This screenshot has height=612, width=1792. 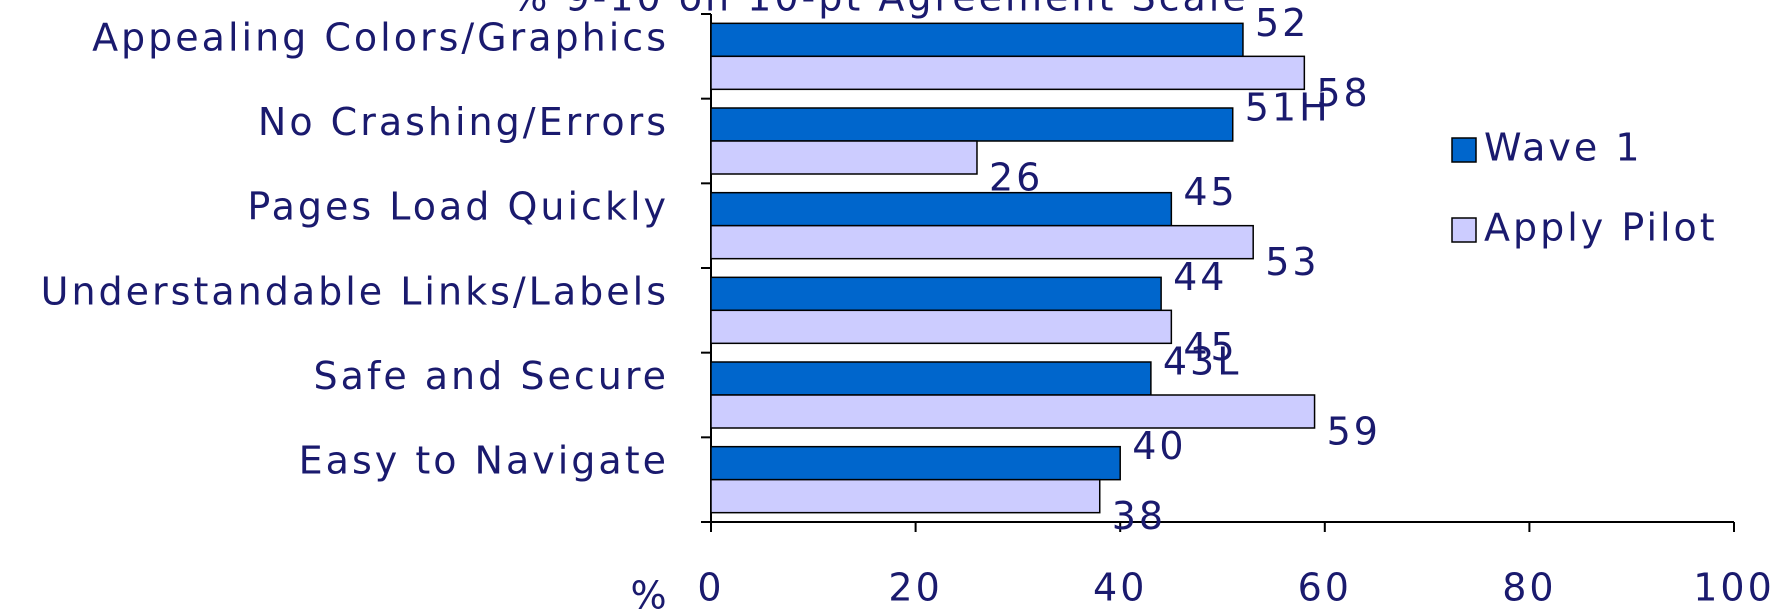 I want to click on data-label: 52, so click(x=1282, y=23).